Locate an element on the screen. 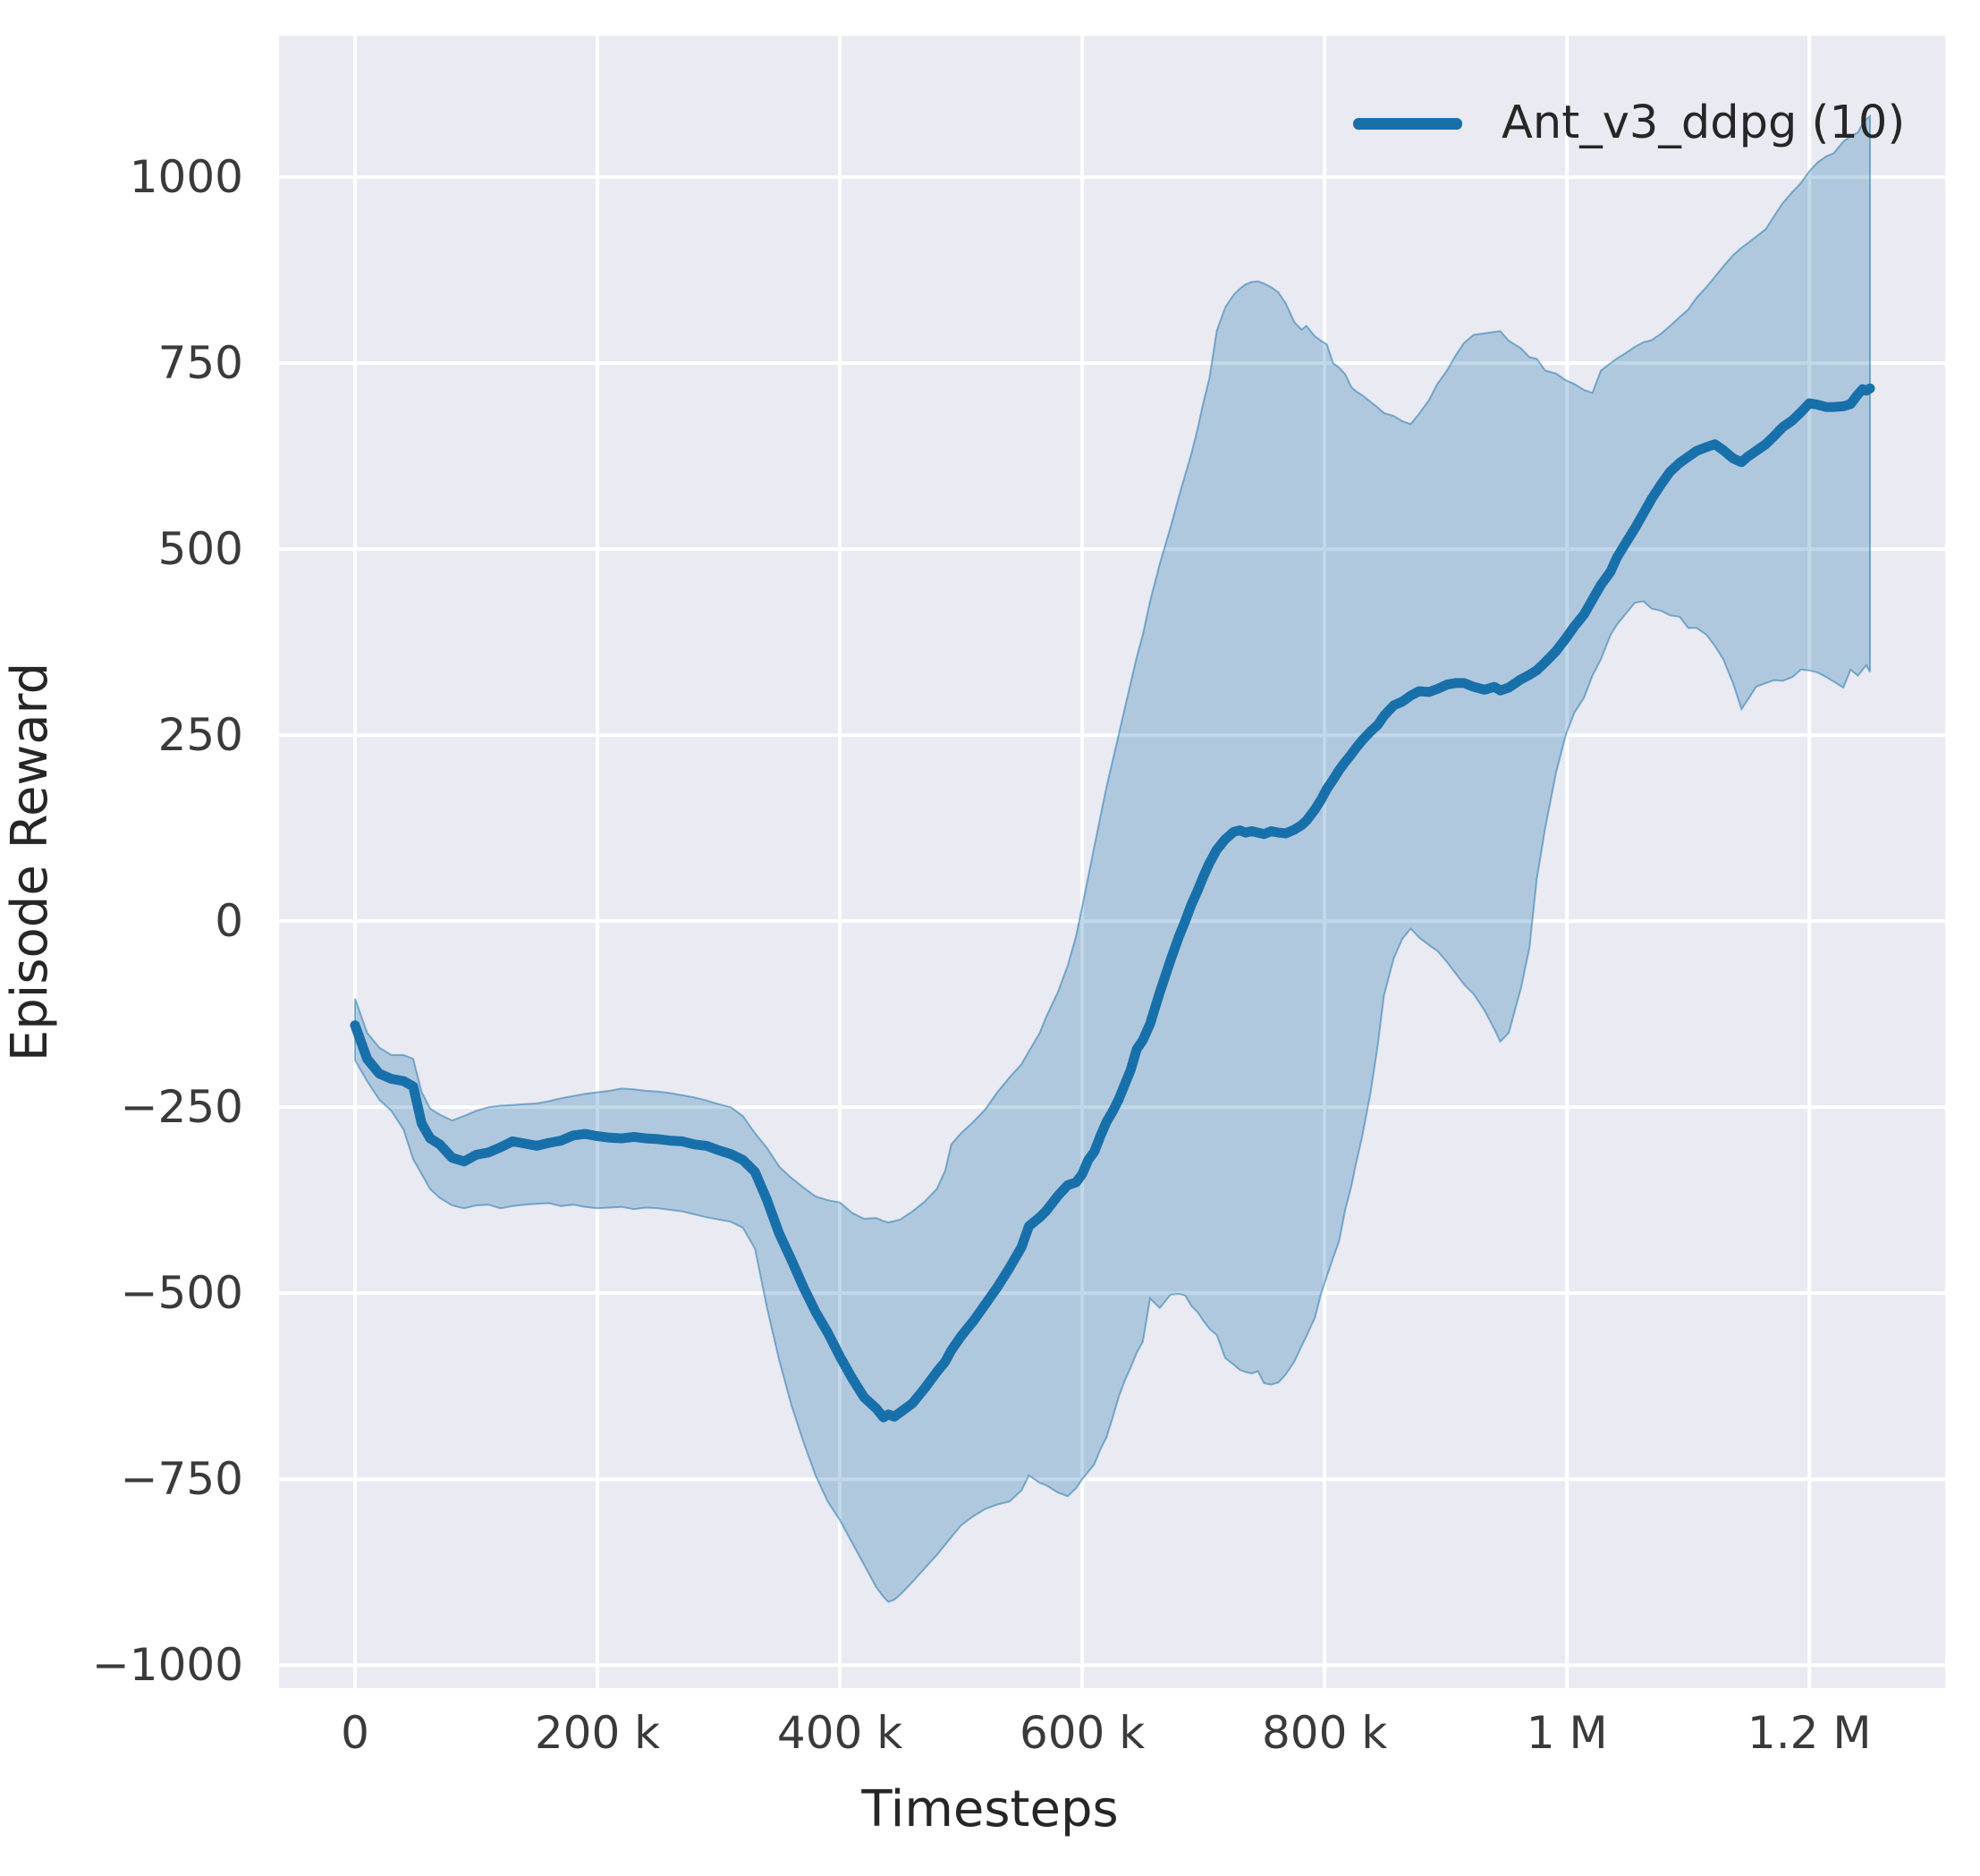 Image resolution: width=1980 pixels, height=1876 pixels. x-axis-label: Timesteps is located at coordinates (990, 1809).